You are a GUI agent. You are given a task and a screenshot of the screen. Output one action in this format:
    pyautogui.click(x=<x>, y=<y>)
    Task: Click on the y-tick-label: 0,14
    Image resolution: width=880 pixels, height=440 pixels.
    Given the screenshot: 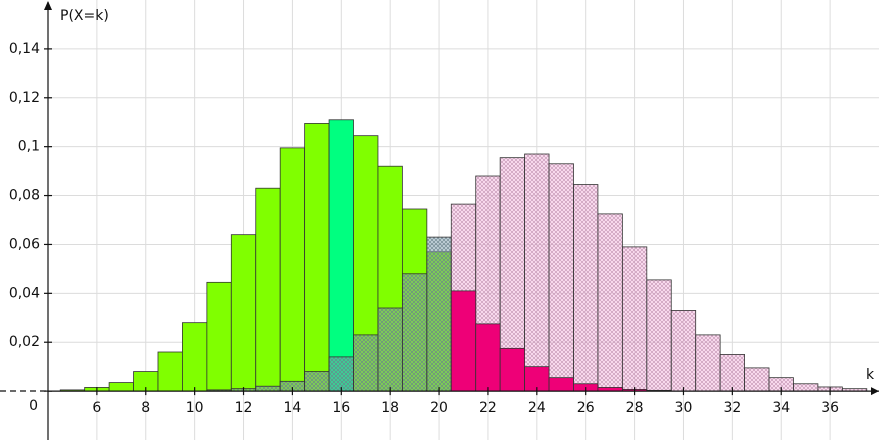 What is the action you would take?
    pyautogui.click(x=24, y=49)
    